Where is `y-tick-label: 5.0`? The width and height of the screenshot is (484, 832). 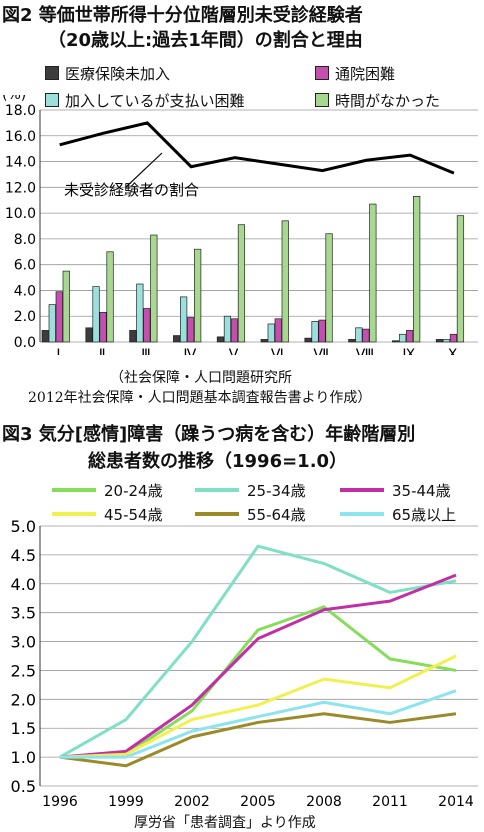 y-tick-label: 5.0 is located at coordinates (23, 527).